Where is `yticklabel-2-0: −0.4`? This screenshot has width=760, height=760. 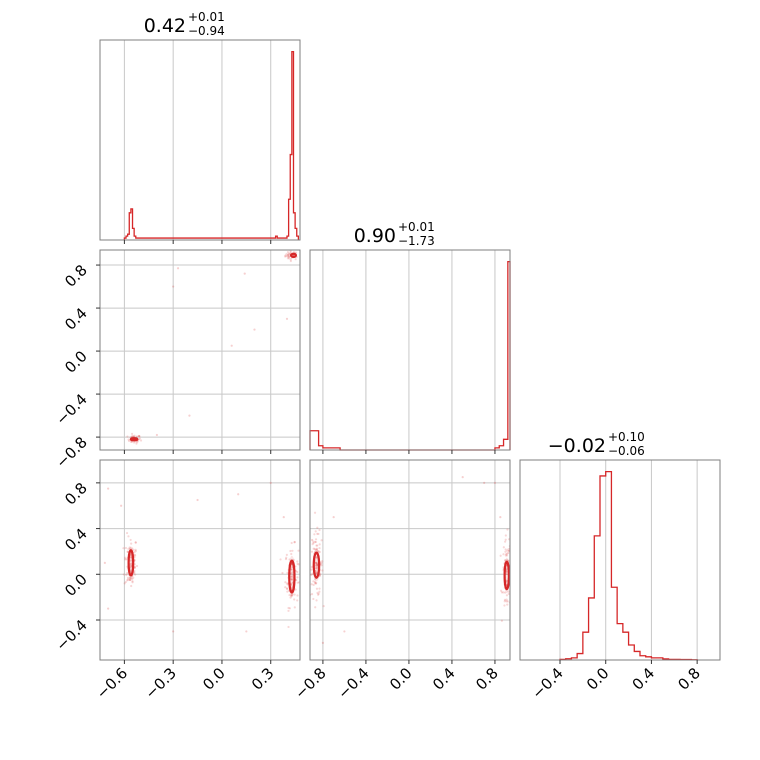
yticklabel-2-0: −0.4 is located at coordinates (71, 635).